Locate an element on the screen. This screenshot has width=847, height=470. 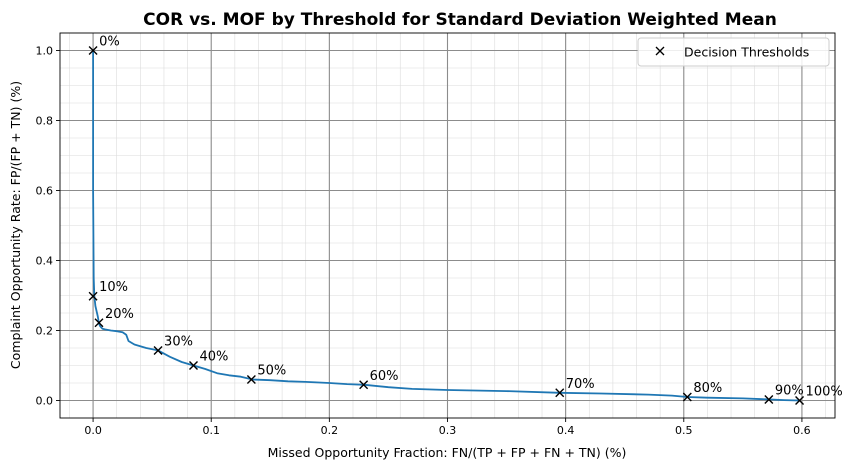
threshold-label: 20% is located at coordinates (119, 314).